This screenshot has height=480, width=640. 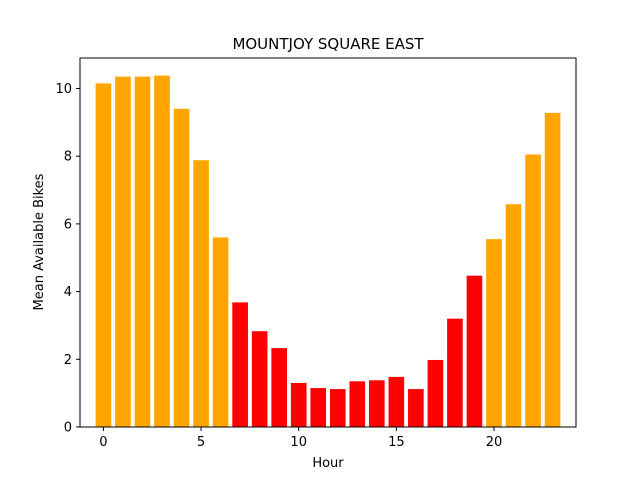 What do you see at coordinates (103, 442) in the screenshot?
I see `x-tick-label: 0` at bounding box center [103, 442].